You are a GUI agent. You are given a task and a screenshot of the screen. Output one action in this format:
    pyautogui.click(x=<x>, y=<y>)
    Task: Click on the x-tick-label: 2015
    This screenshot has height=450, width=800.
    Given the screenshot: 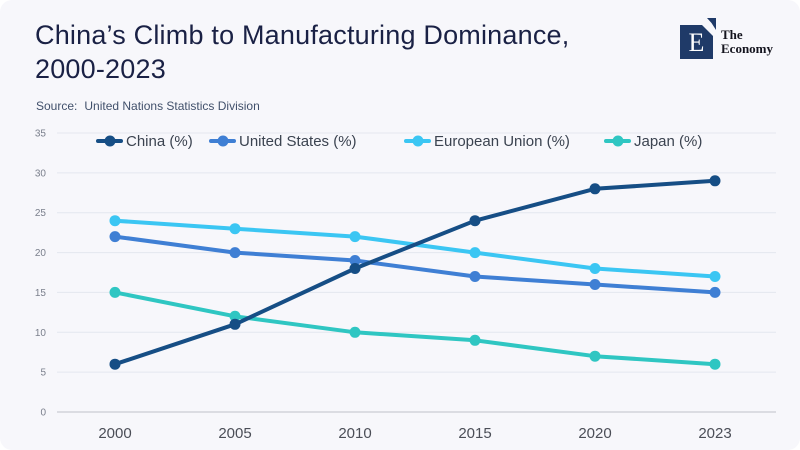 What is the action you would take?
    pyautogui.click(x=474, y=433)
    